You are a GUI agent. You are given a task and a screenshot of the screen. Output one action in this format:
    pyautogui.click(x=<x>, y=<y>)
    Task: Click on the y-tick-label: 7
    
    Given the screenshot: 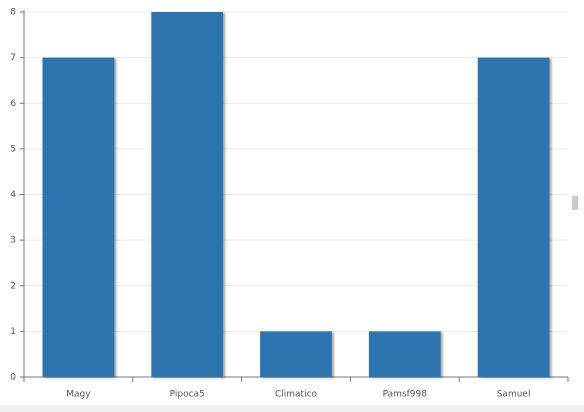 What is the action you would take?
    pyautogui.click(x=13, y=58)
    